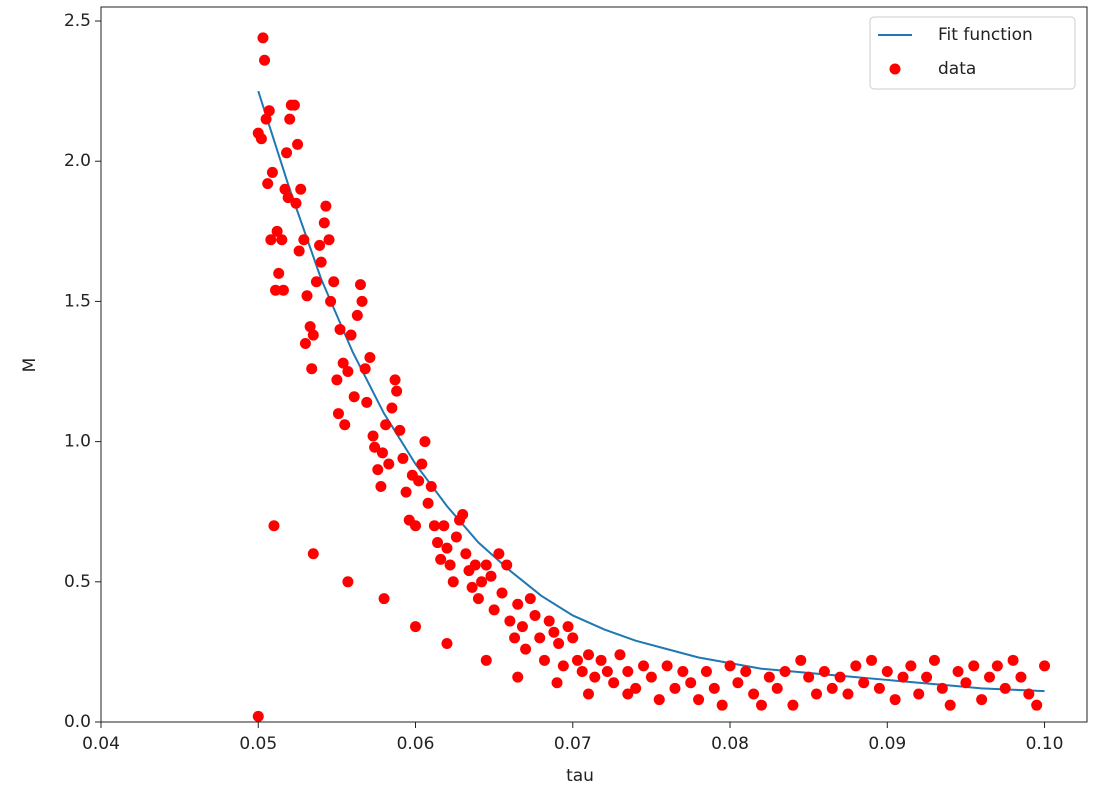 The image size is (1108, 792). I want to click on y-tick-label: 2.5, so click(77, 21).